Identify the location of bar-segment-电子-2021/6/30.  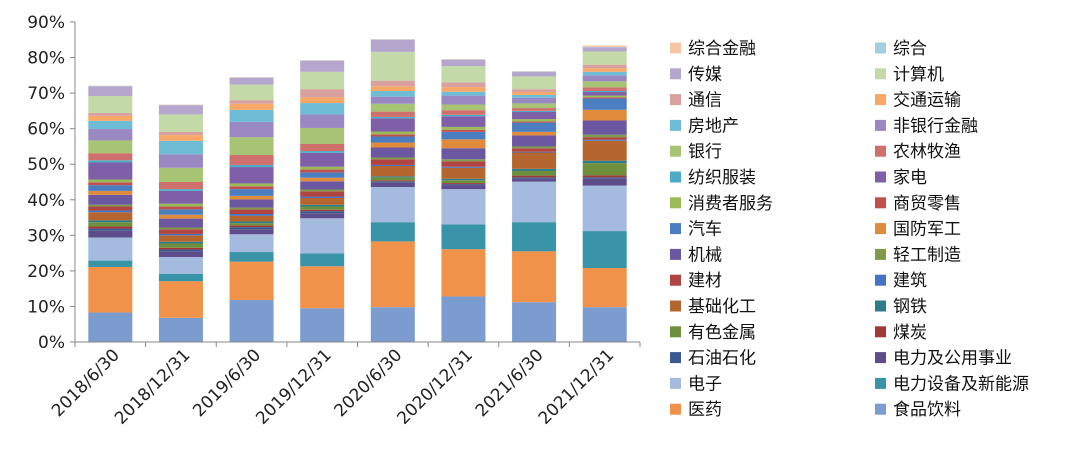
(534, 202).